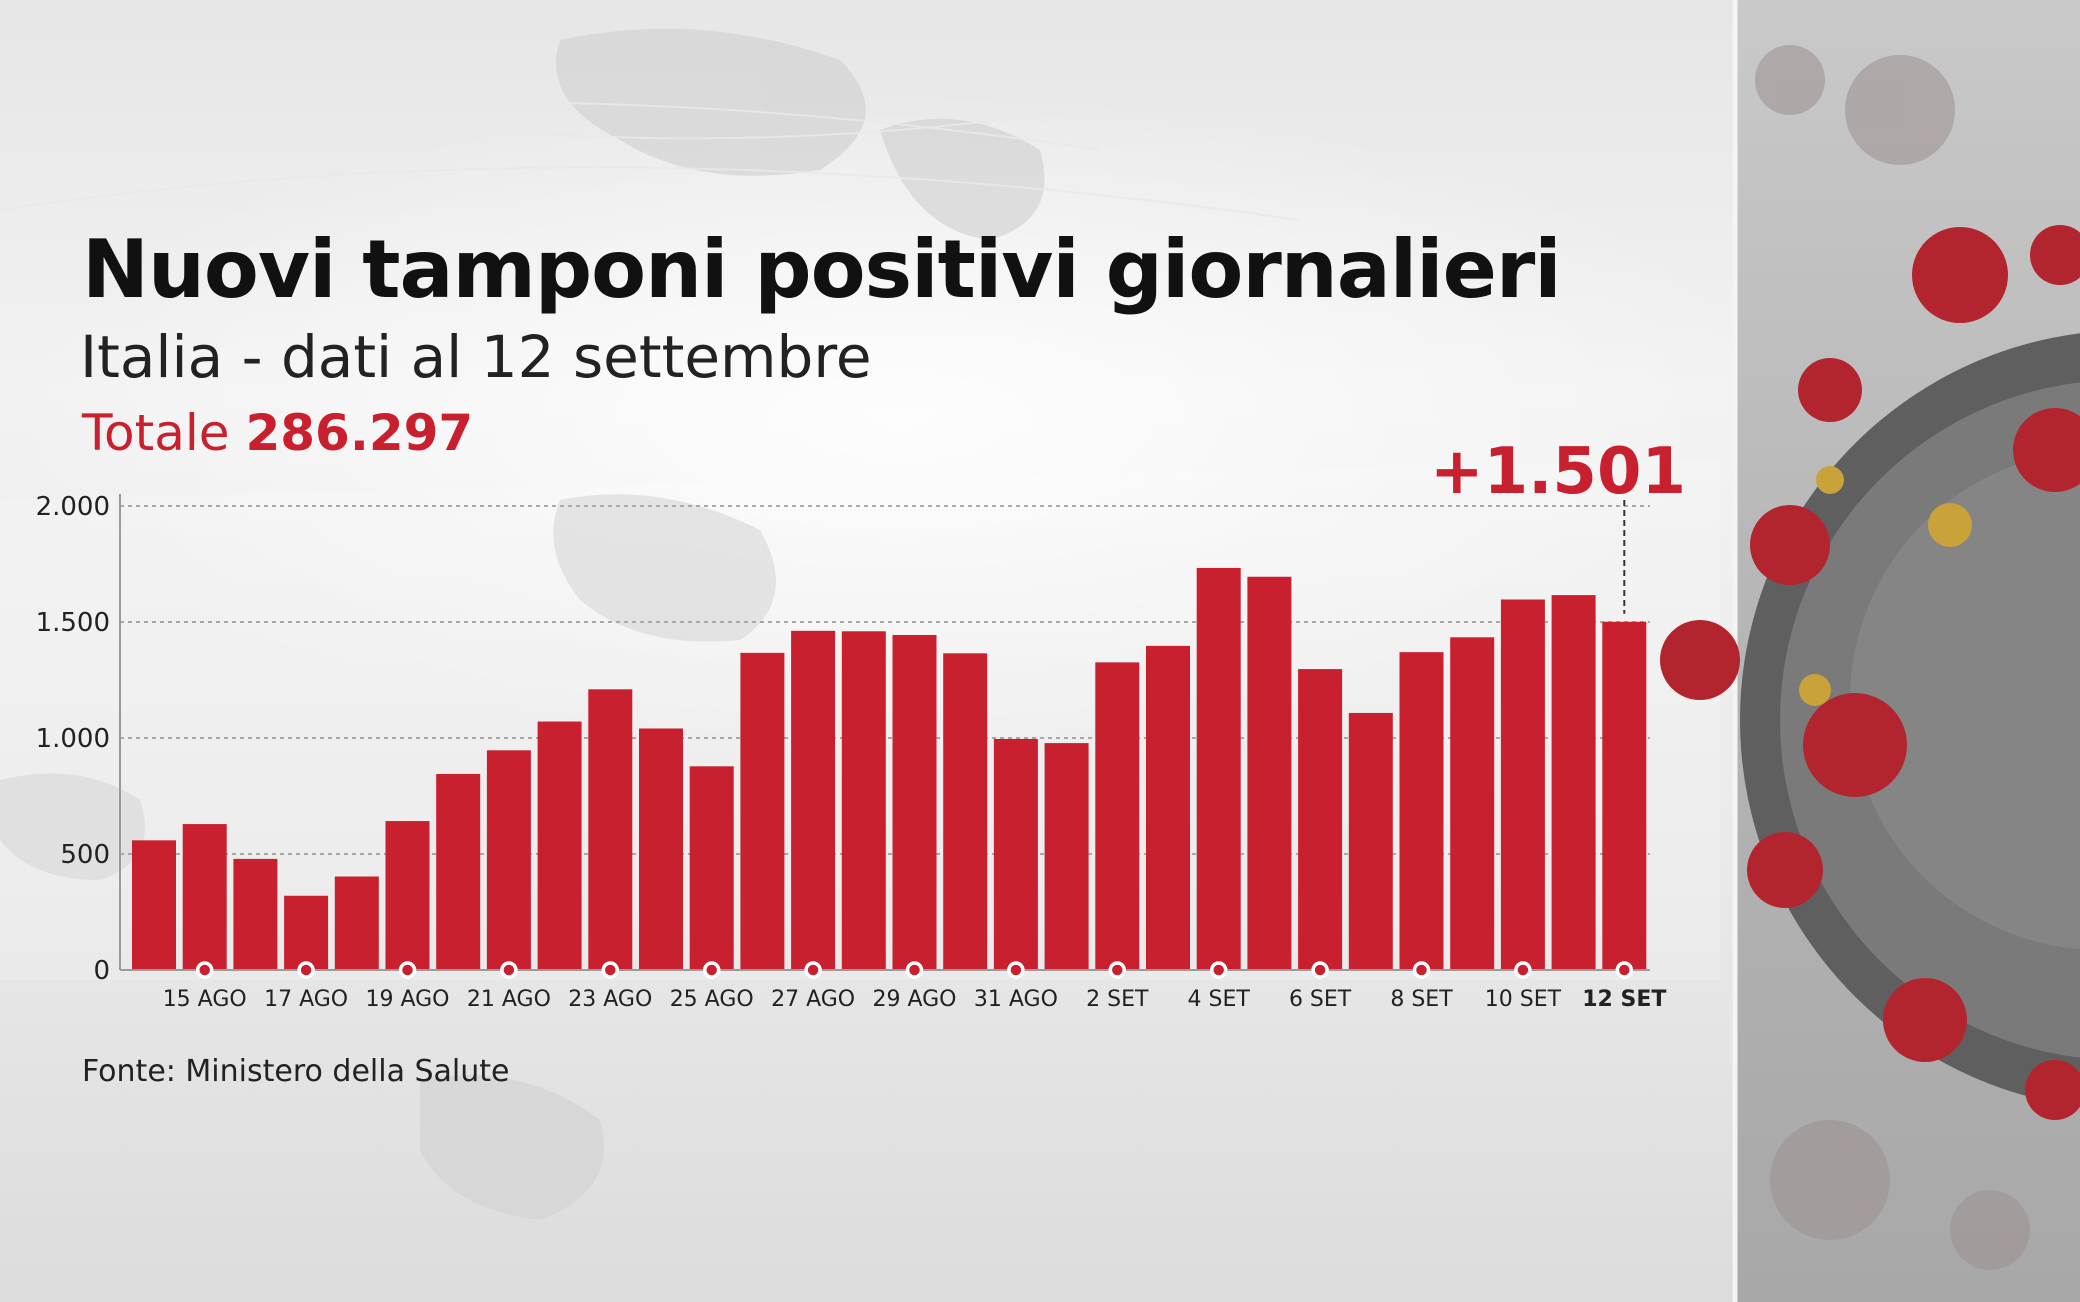 The width and height of the screenshot is (2080, 1302). I want to click on chart-subtitle: Italia - dati al 12 settembre, so click(476, 357).